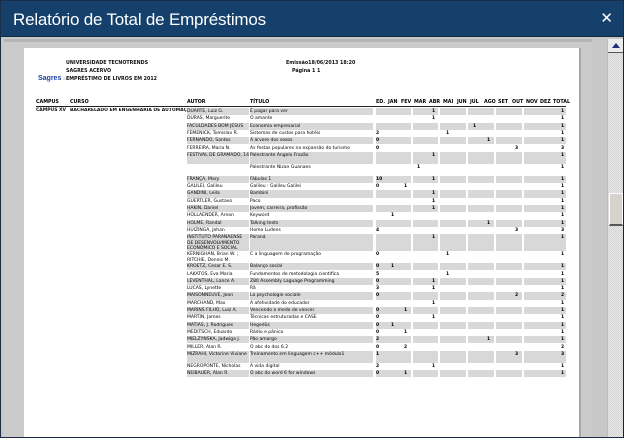 This screenshot has width=624, height=438. What do you see at coordinates (301, 288) in the screenshot?
I see `table-row: LUCAS, Lynette Rã 3 1 1` at bounding box center [301, 288].